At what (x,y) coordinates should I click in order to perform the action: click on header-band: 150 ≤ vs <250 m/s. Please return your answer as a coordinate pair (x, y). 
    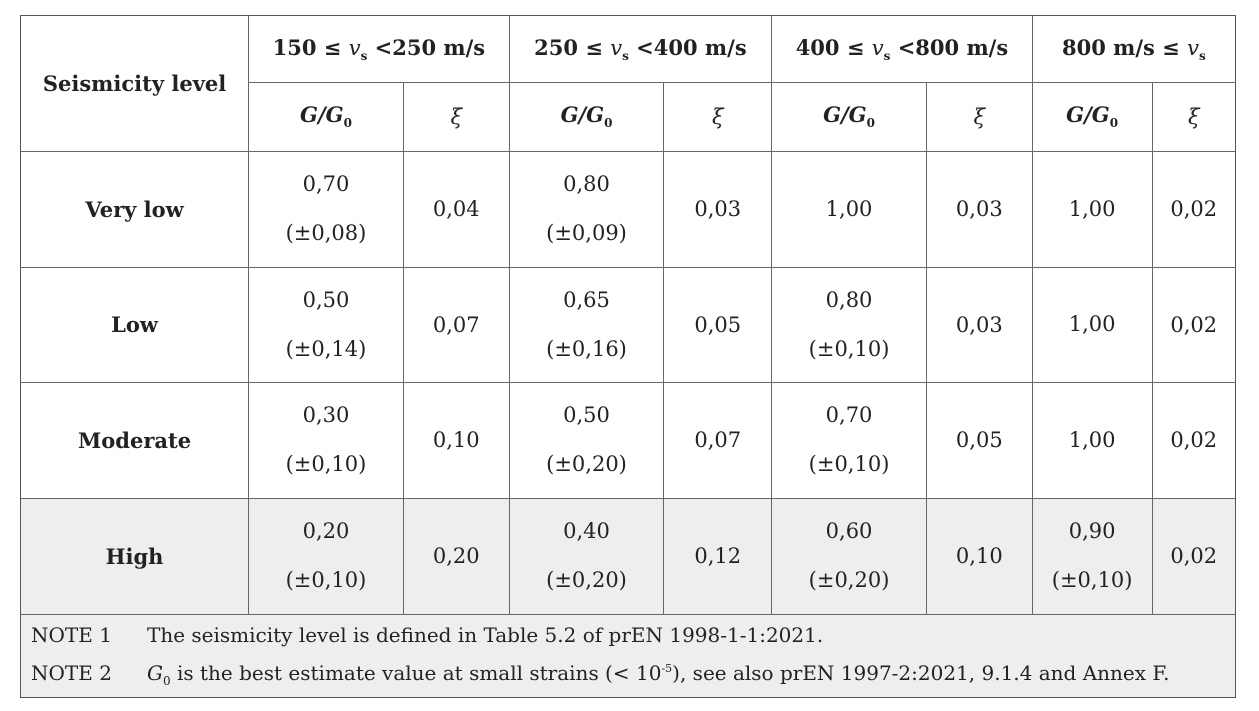
    Looking at the image, I should click on (379, 49).